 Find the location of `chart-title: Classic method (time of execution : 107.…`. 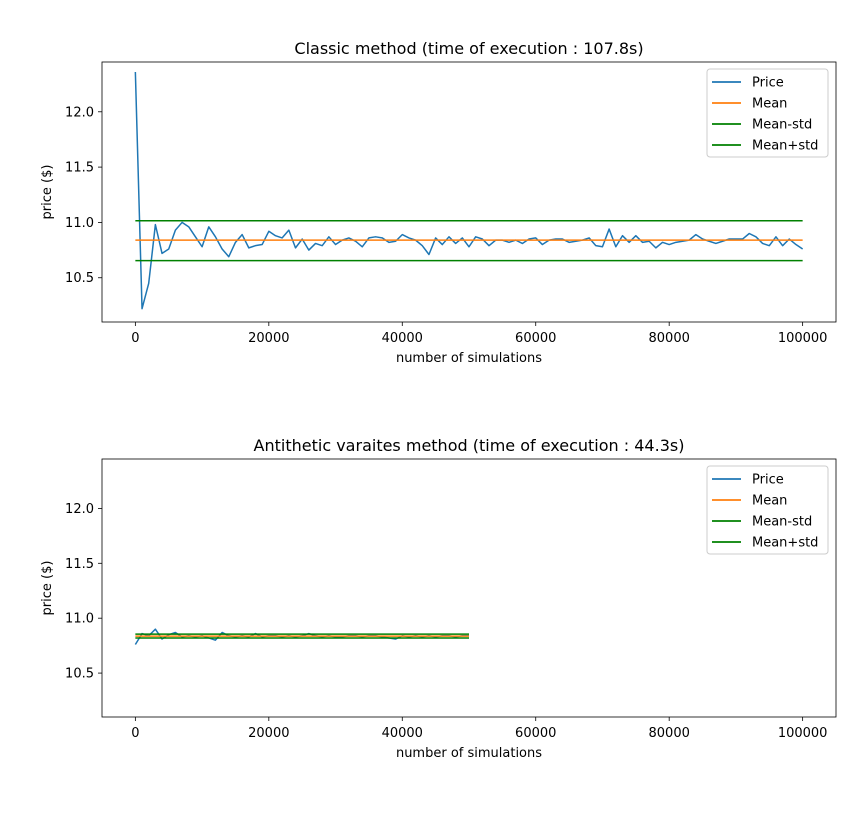

chart-title: Classic method (time of execution : 107.… is located at coordinates (468, 48).